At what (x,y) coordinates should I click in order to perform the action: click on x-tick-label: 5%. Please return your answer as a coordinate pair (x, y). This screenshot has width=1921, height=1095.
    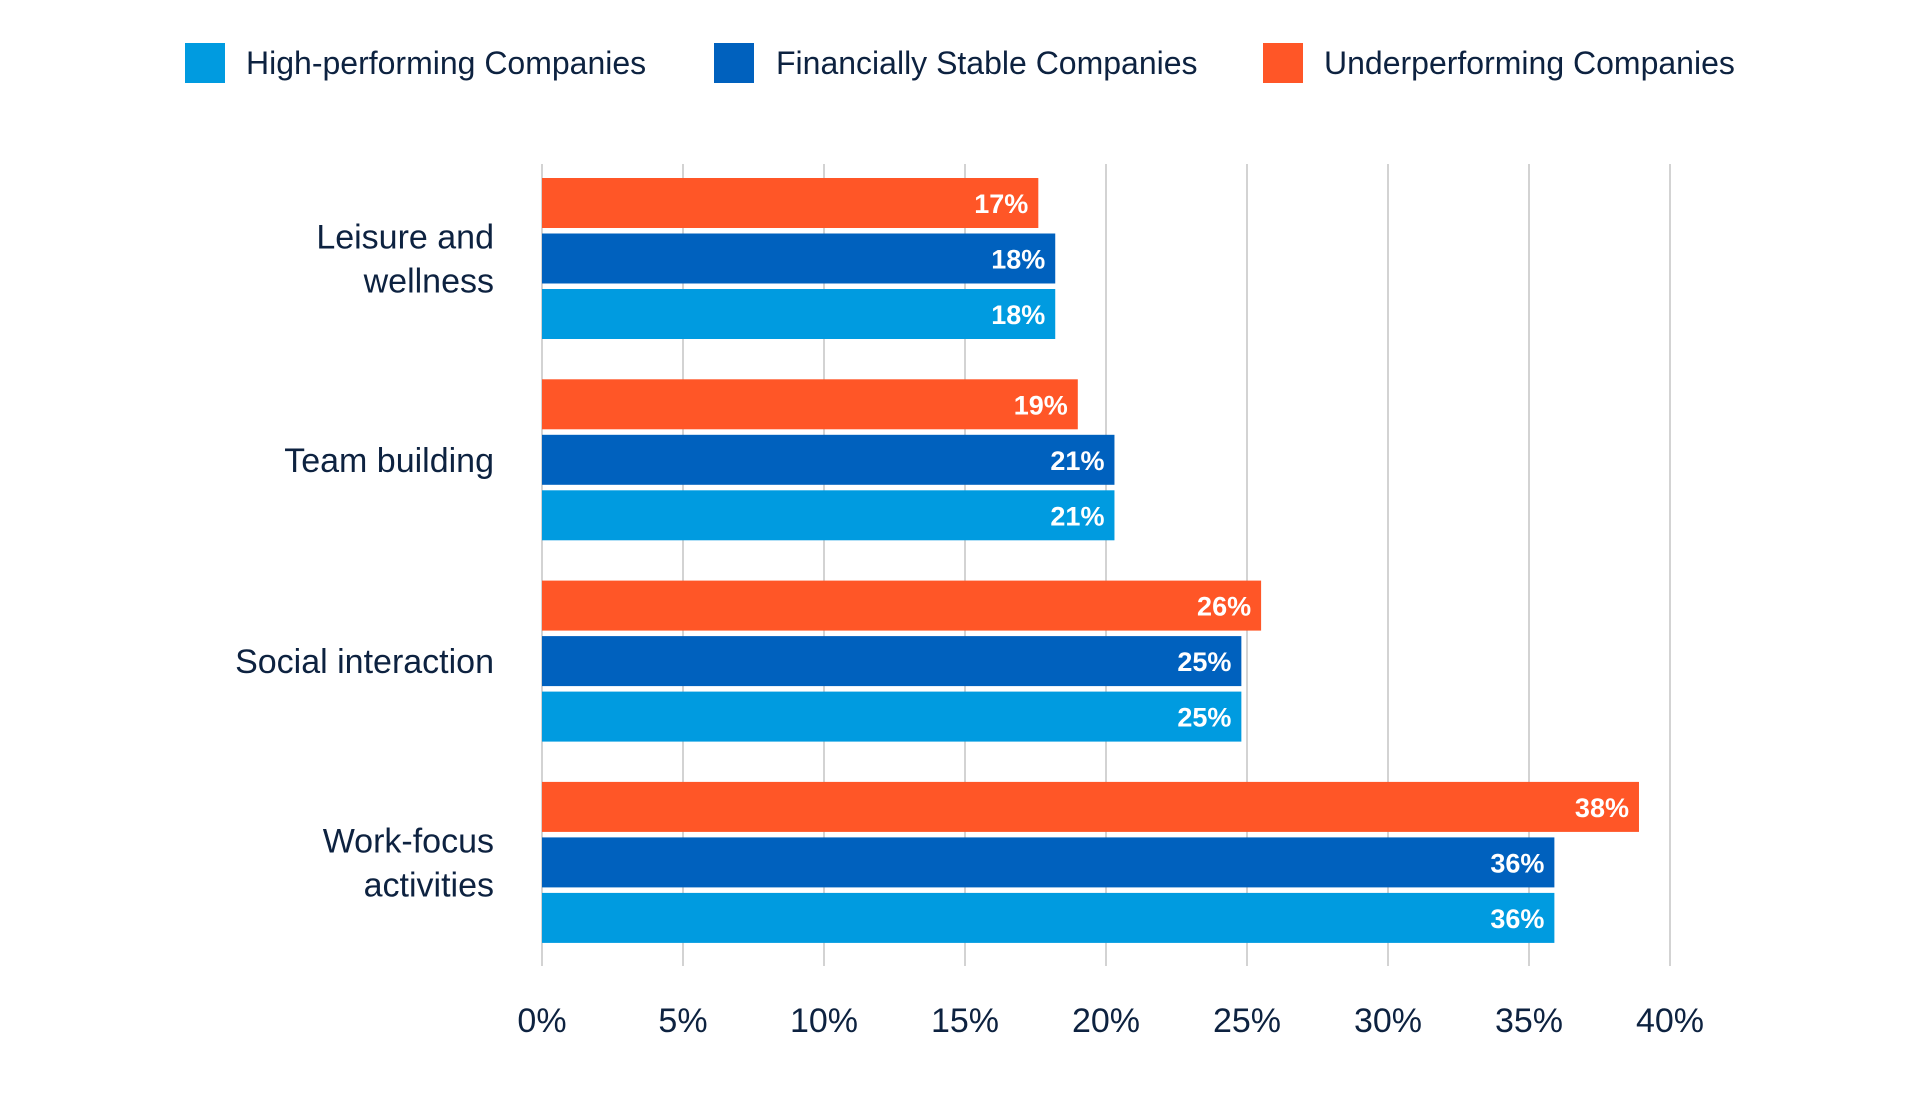
    Looking at the image, I should click on (682, 1021).